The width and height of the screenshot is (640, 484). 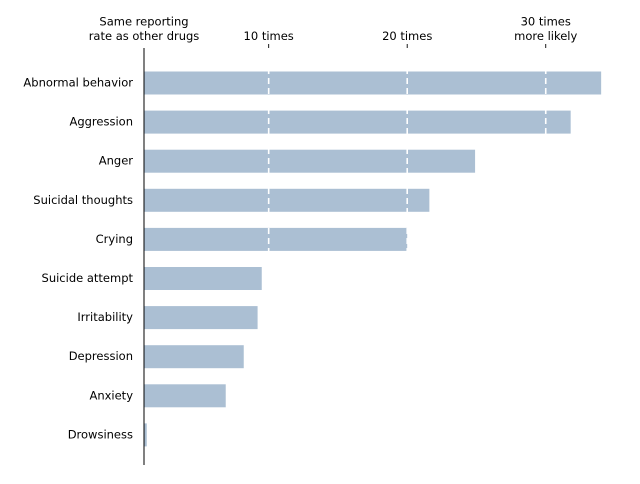 What do you see at coordinates (105, 317) in the screenshot?
I see `category-label-irritability: Irritability` at bounding box center [105, 317].